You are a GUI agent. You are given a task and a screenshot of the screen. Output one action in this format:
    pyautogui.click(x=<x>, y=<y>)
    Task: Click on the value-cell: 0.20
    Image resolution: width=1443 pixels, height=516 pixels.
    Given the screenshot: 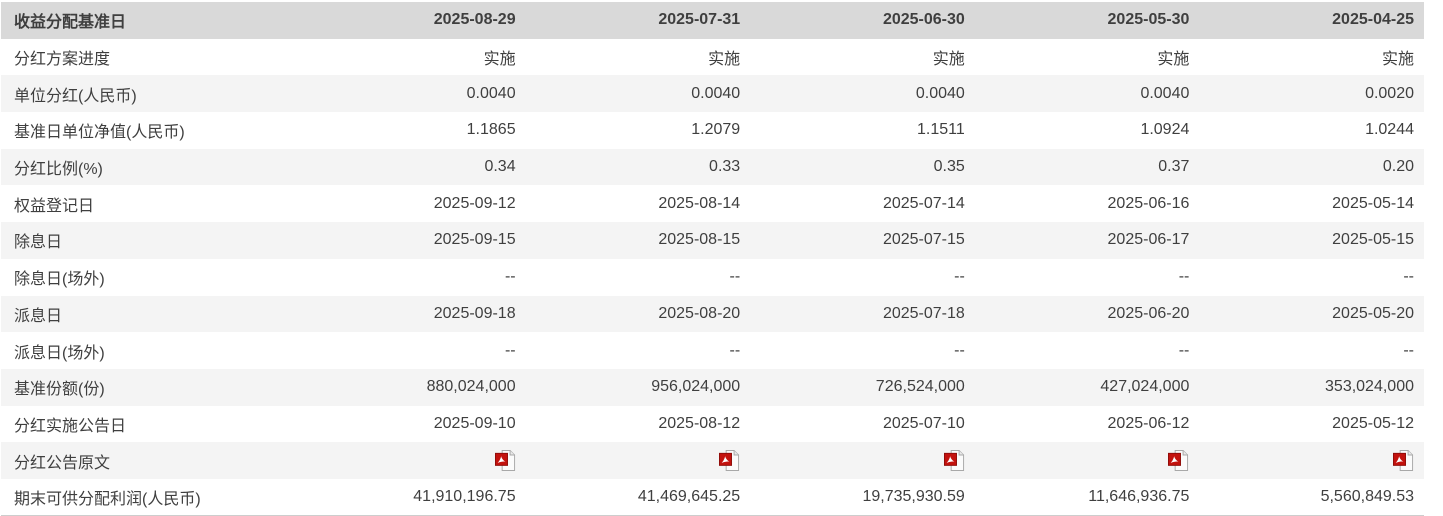 What is the action you would take?
    pyautogui.click(x=1398, y=167)
    